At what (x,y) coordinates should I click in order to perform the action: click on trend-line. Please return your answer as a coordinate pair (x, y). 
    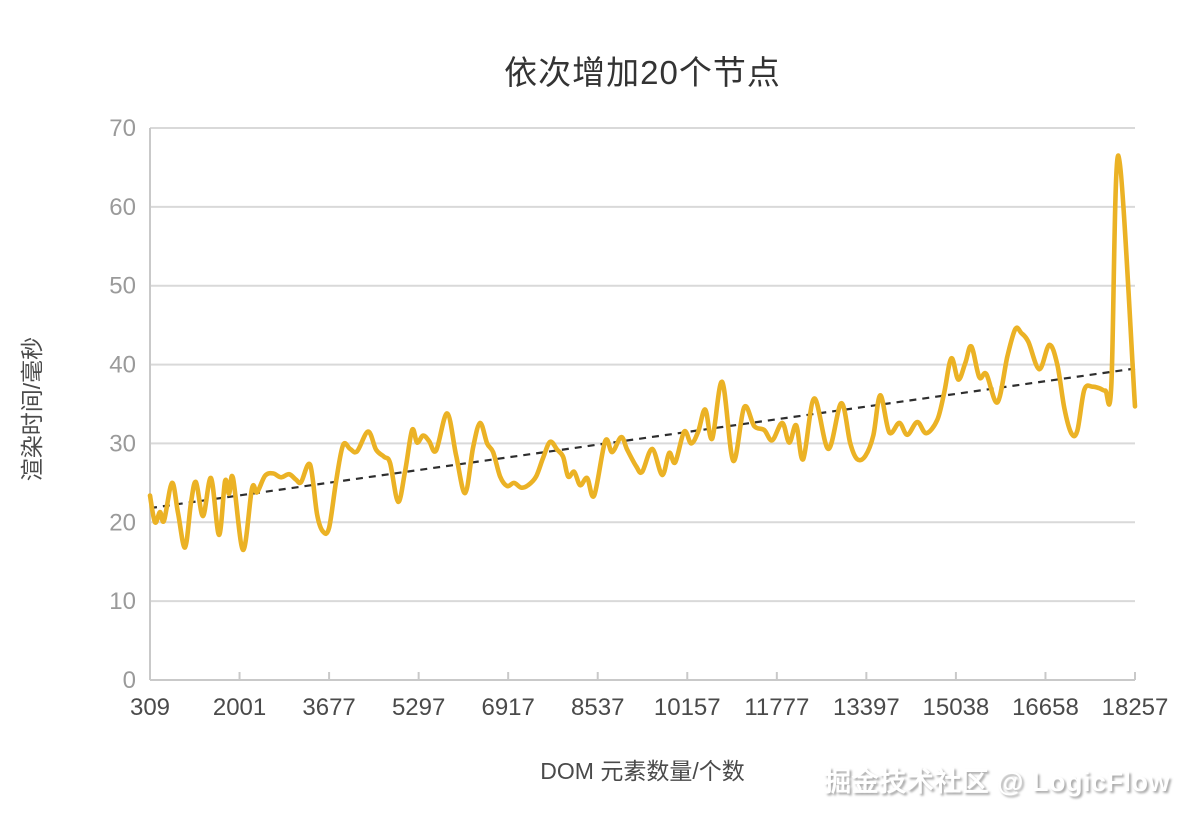
    Looking at the image, I should click on (642, 438).